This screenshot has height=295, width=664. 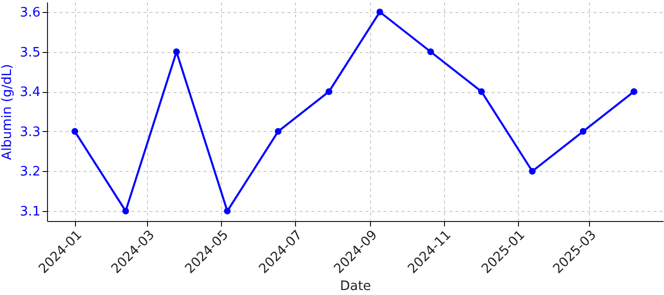 I want to click on y-tick-label: 3.5, so click(x=30, y=52).